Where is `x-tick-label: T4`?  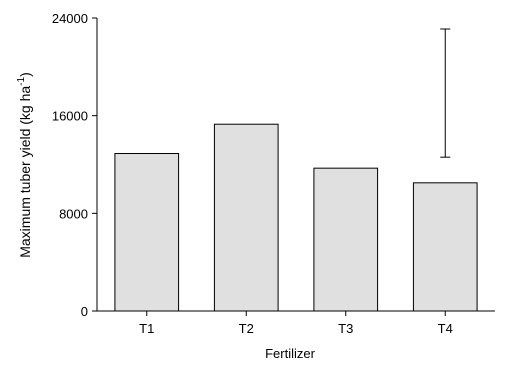 x-tick-label: T4 is located at coordinates (445, 328).